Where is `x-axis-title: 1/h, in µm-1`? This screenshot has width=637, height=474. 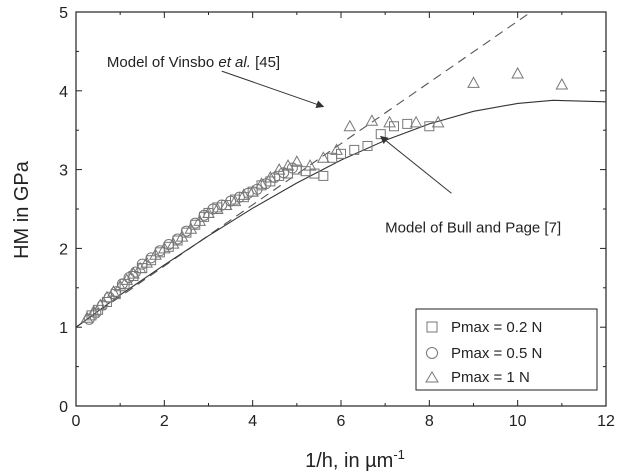
x-axis-title: 1/h, in µm-1 is located at coordinates (355, 459).